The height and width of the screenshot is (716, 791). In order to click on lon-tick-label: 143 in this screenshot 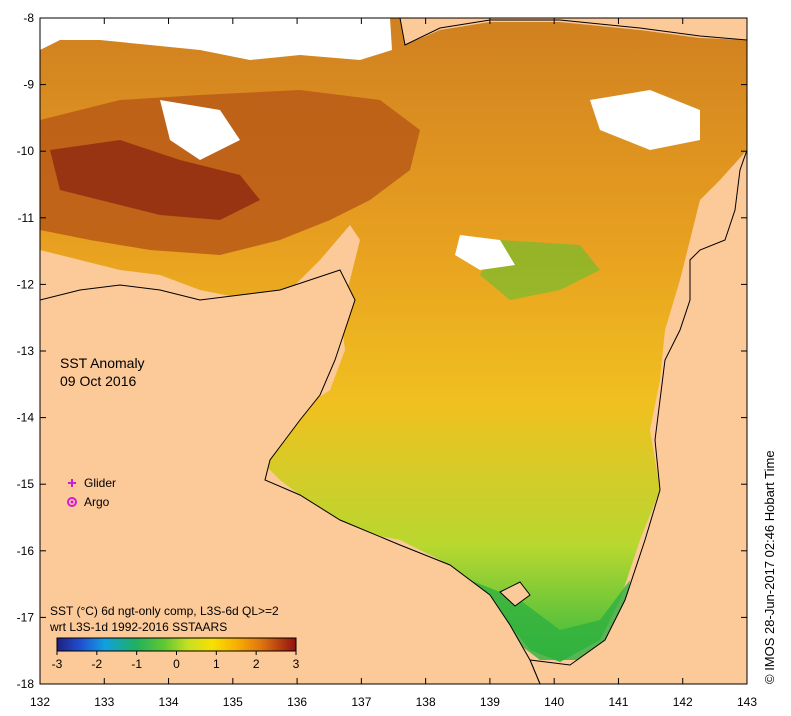, I will do `click(747, 702)`.